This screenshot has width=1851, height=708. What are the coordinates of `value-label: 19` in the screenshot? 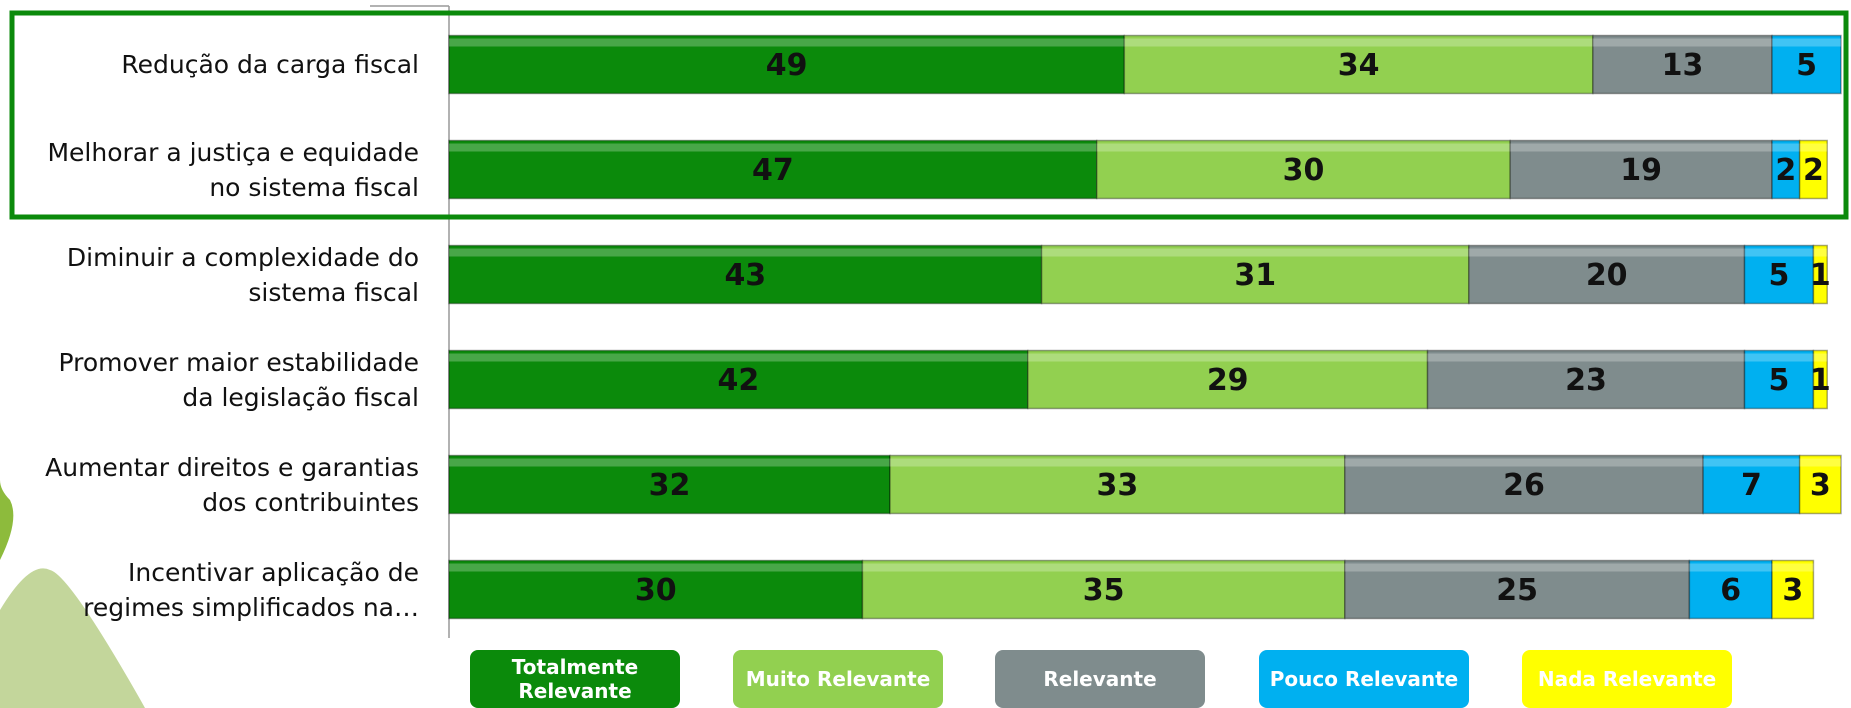 It's located at (1641, 170).